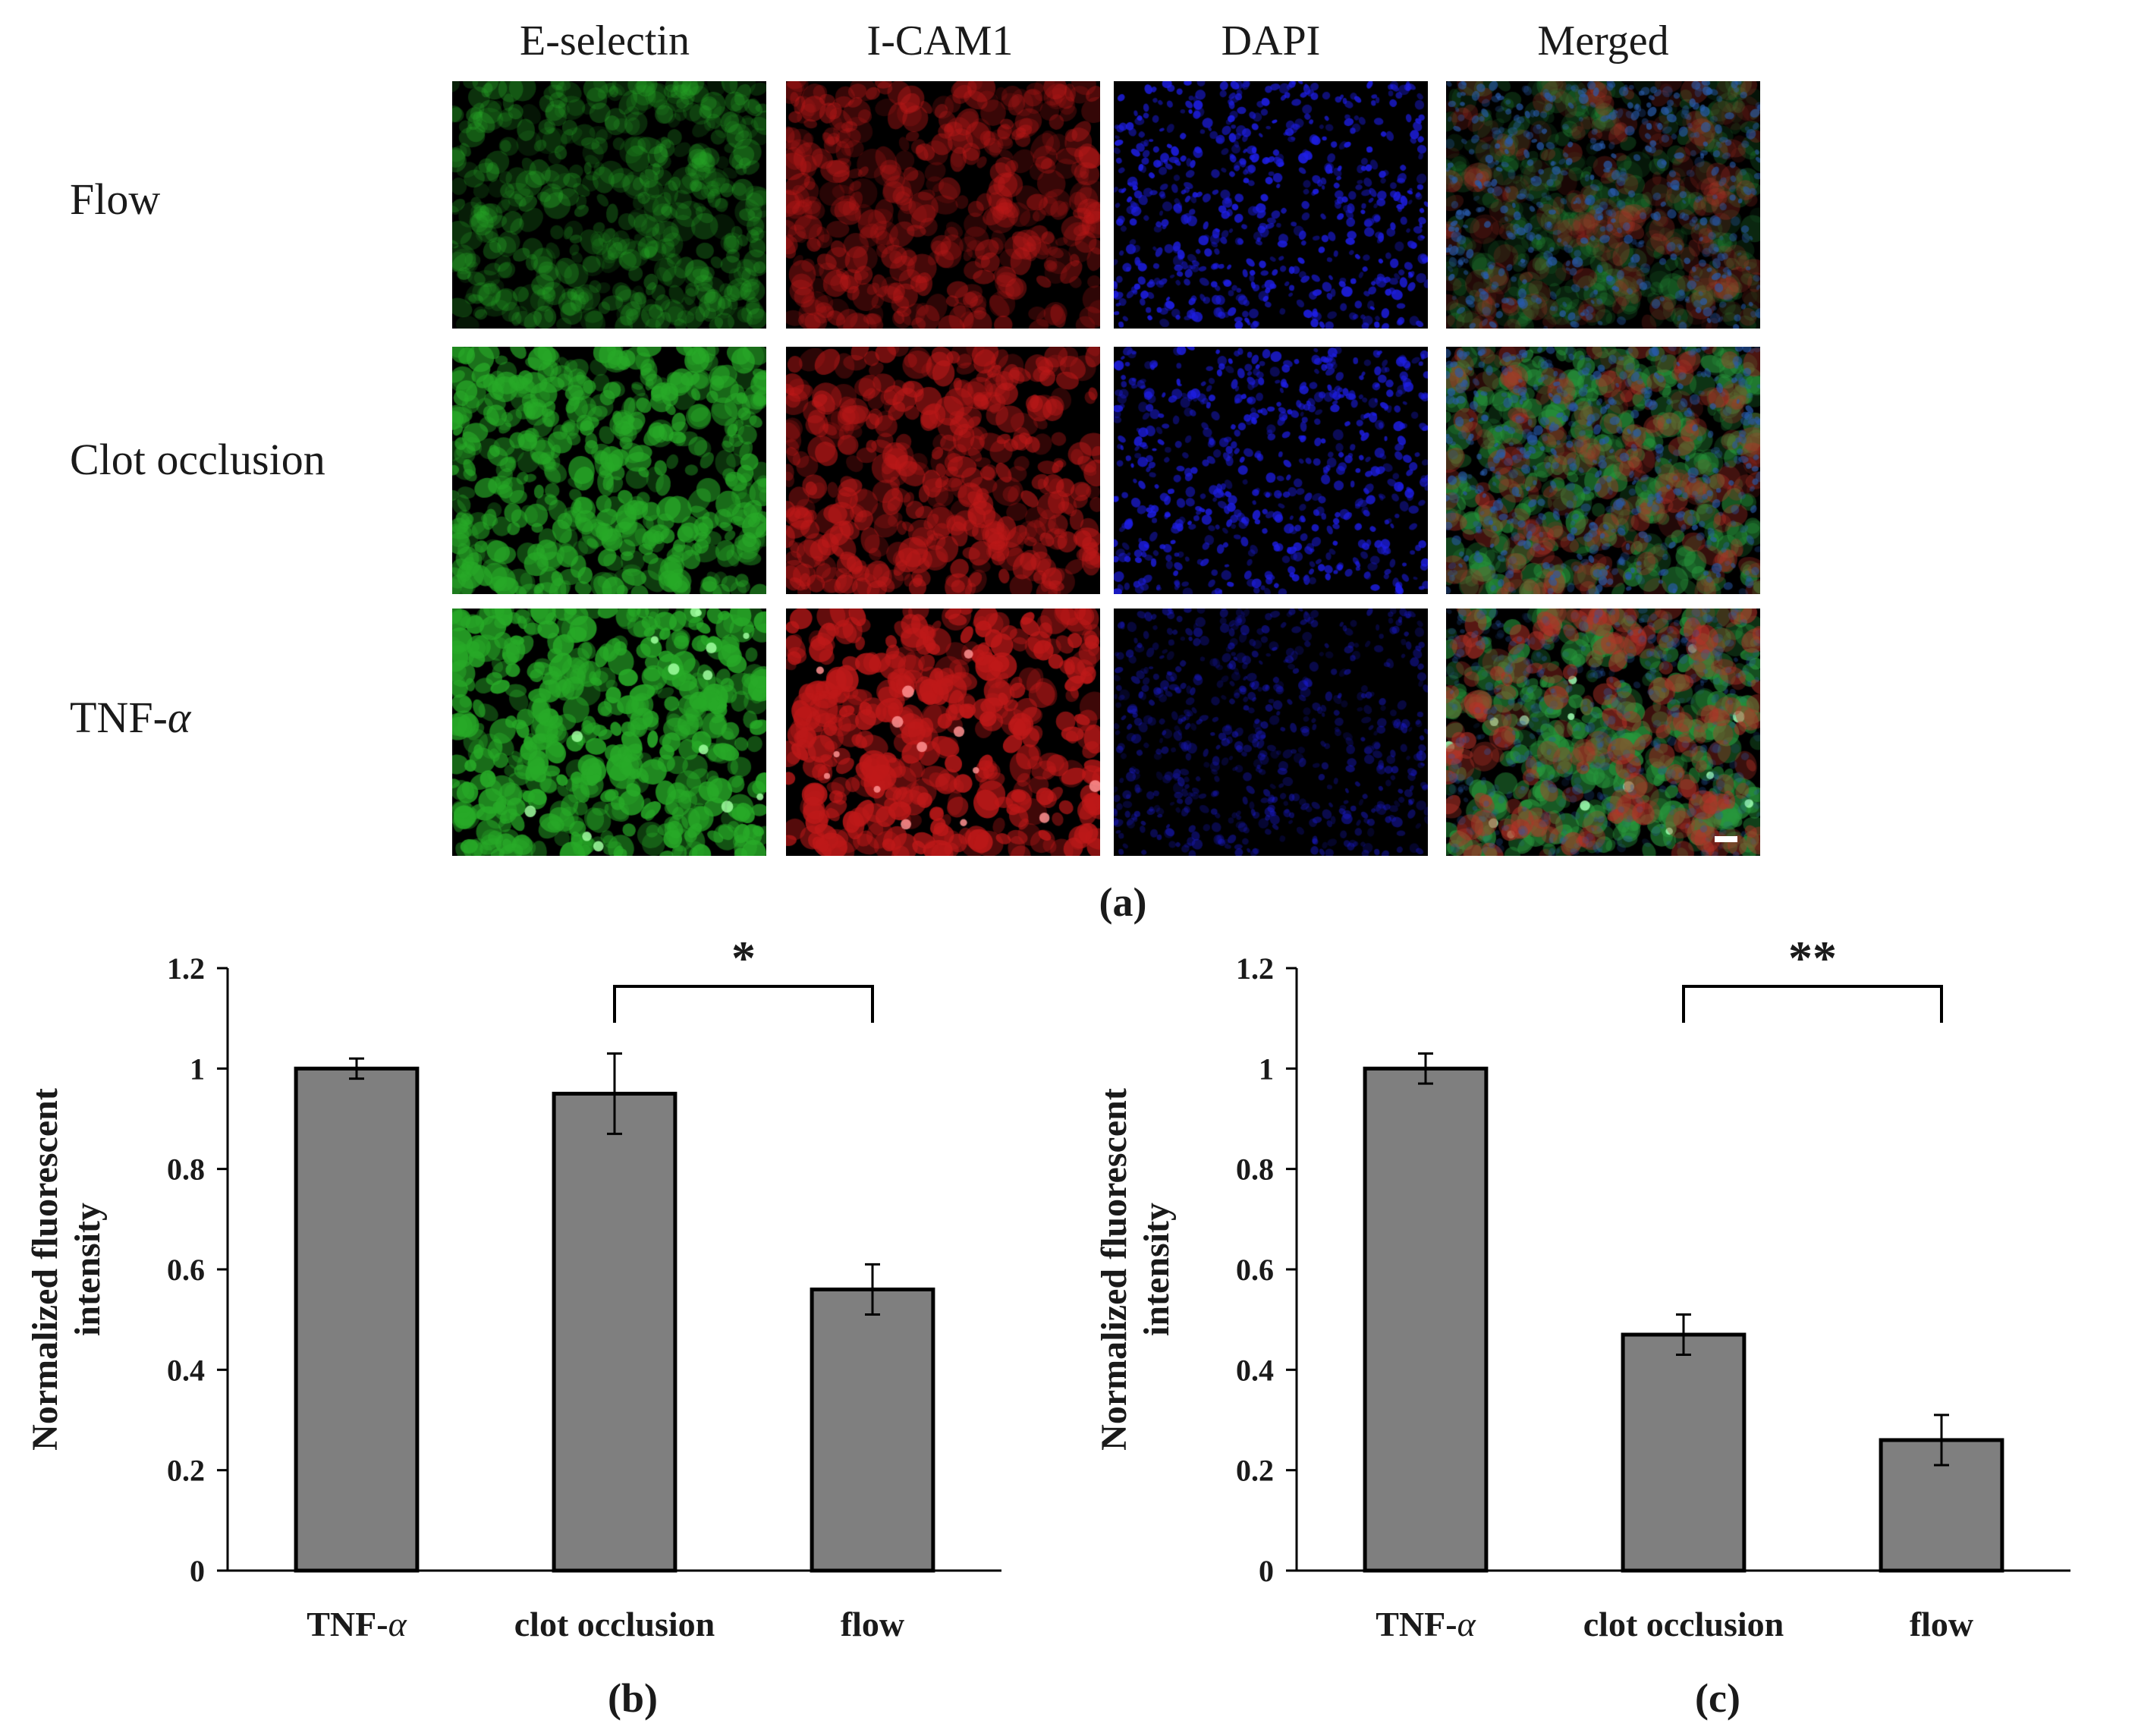 The width and height of the screenshot is (2138, 1736). I want to click on bar-series-b, so click(615, 1313).